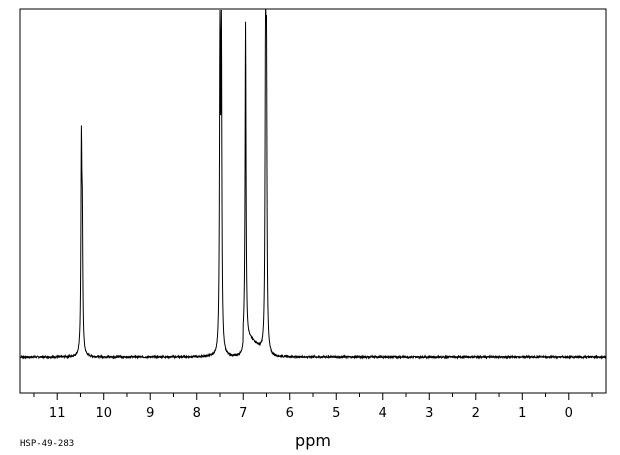 This screenshot has height=455, width=620. What do you see at coordinates (522, 413) in the screenshot?
I see `tick-label: 1` at bounding box center [522, 413].